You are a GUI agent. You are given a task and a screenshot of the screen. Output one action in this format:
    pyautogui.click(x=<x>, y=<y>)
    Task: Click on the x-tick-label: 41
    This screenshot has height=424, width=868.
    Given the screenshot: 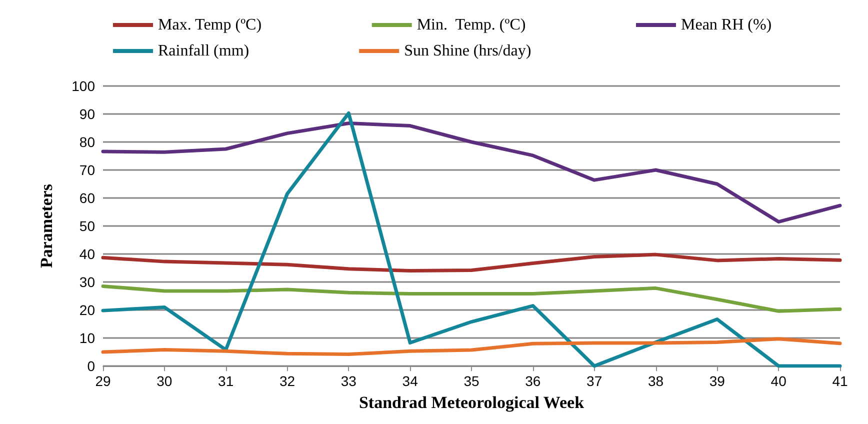 What is the action you would take?
    pyautogui.click(x=840, y=381)
    